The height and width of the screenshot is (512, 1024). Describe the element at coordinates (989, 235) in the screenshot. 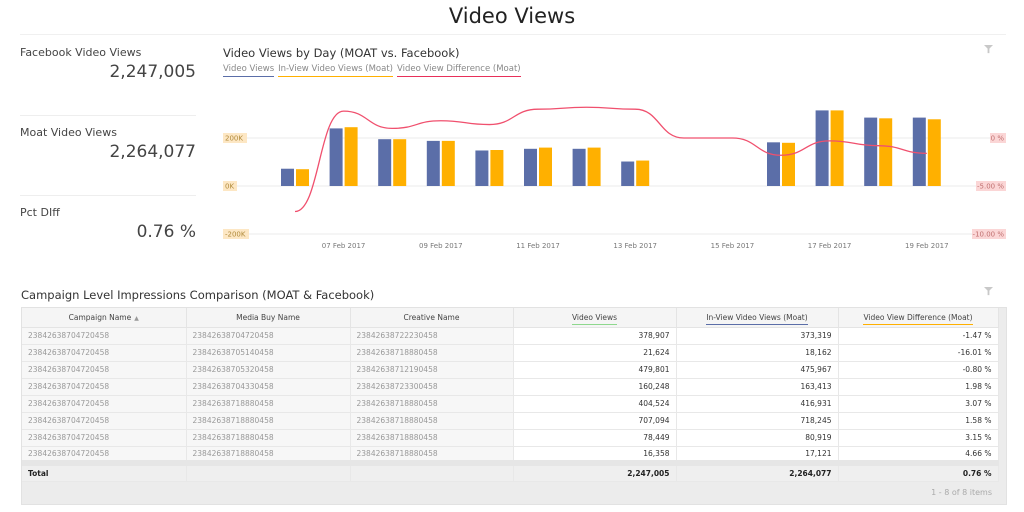

I see `right-axis-tick: -10.00 %` at that location.